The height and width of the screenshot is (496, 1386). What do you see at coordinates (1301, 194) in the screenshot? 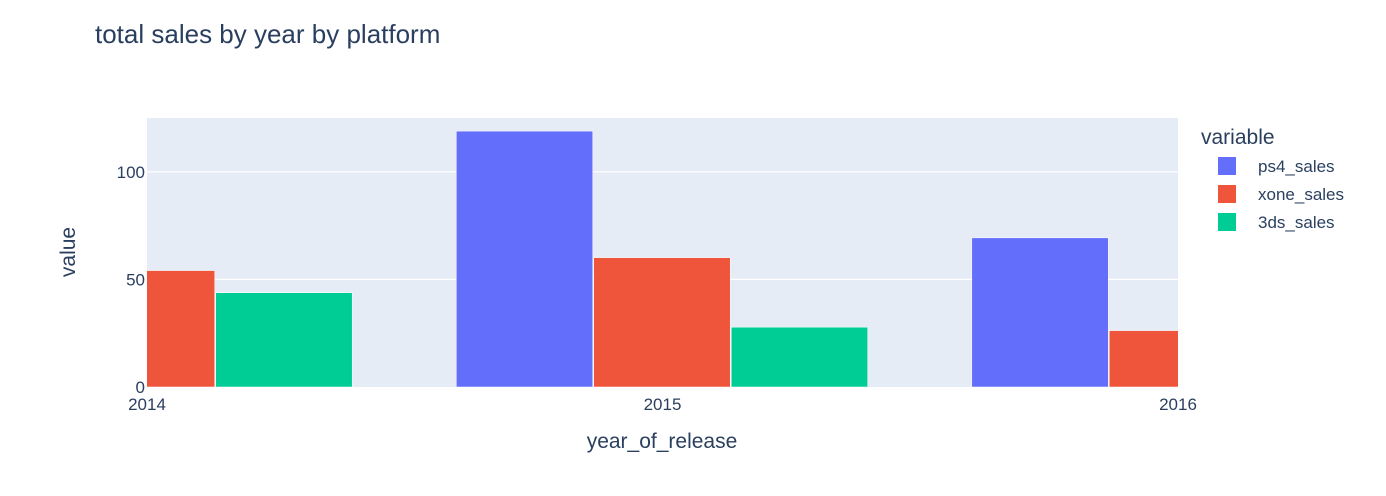
I see `legend-label-xone_sales: xone_sales` at bounding box center [1301, 194].